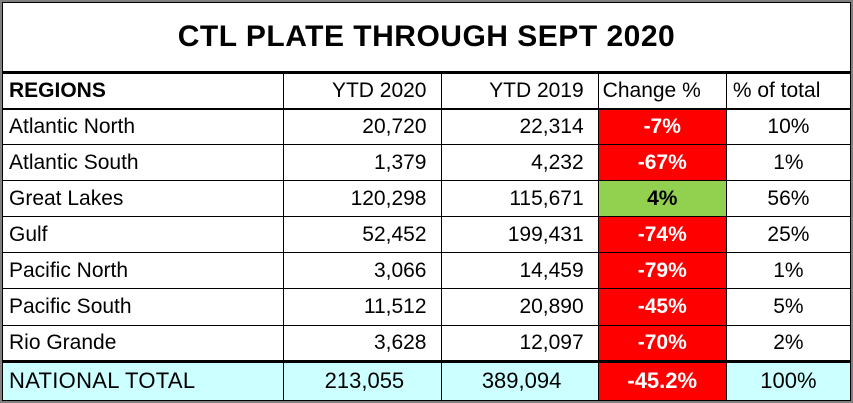  Describe the element at coordinates (788, 127) in the screenshot. I see `pct-total-cell: 10%` at that location.